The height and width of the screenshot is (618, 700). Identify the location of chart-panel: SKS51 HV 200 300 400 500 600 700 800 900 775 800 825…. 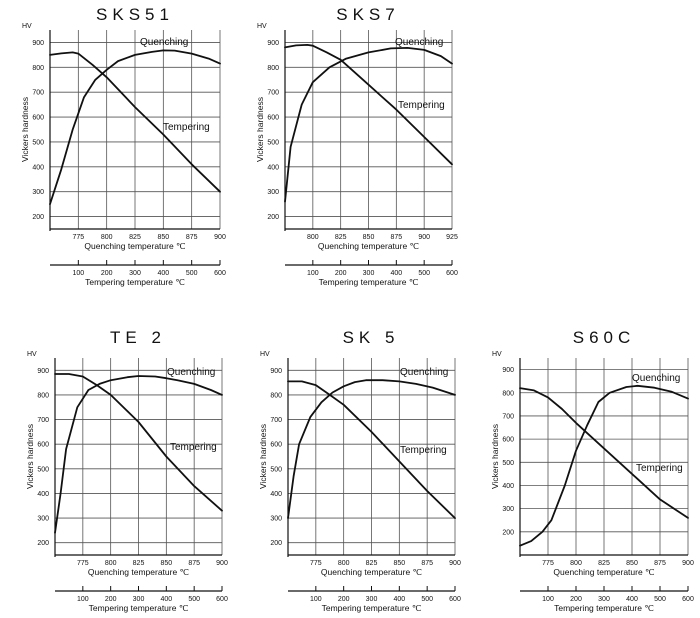
(123, 146).